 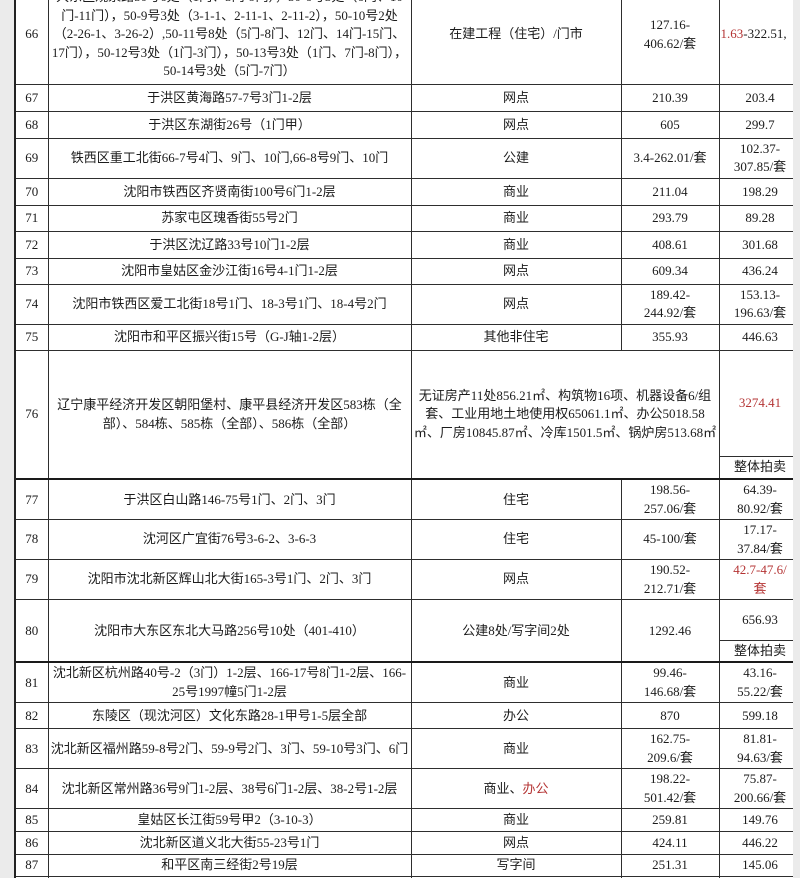 What do you see at coordinates (229, 124) in the screenshot?
I see `cell-text: 于洪区东湖街26号（1门甲）` at bounding box center [229, 124].